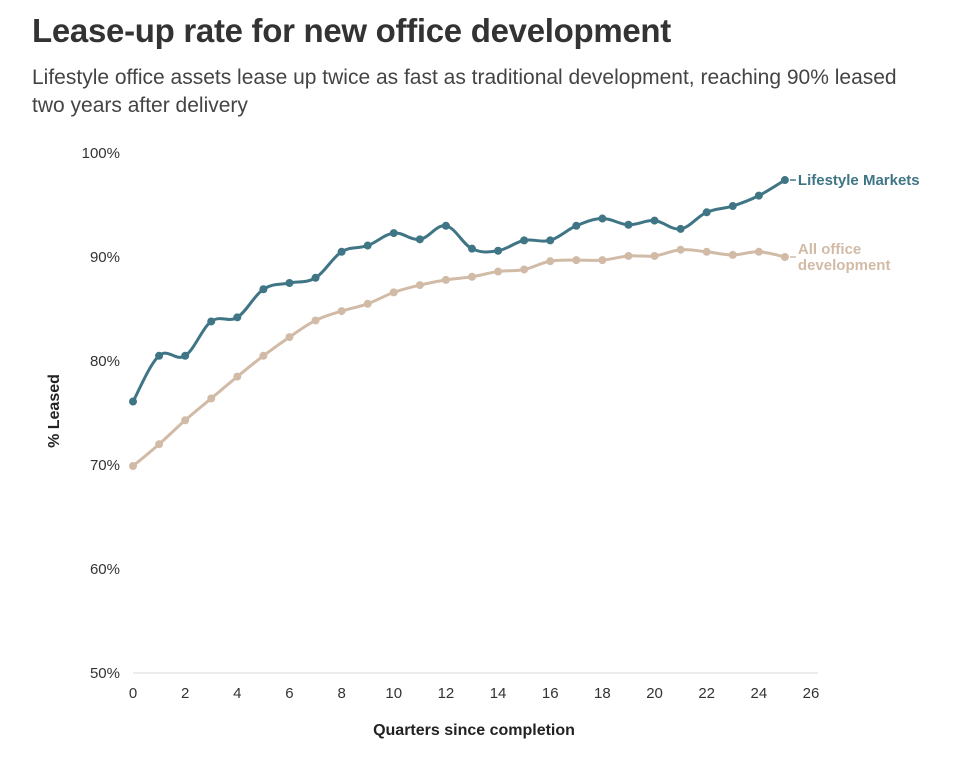 The height and width of the screenshot is (757, 956). What do you see at coordinates (105, 465) in the screenshot?
I see `y-tick-label: 70%` at bounding box center [105, 465].